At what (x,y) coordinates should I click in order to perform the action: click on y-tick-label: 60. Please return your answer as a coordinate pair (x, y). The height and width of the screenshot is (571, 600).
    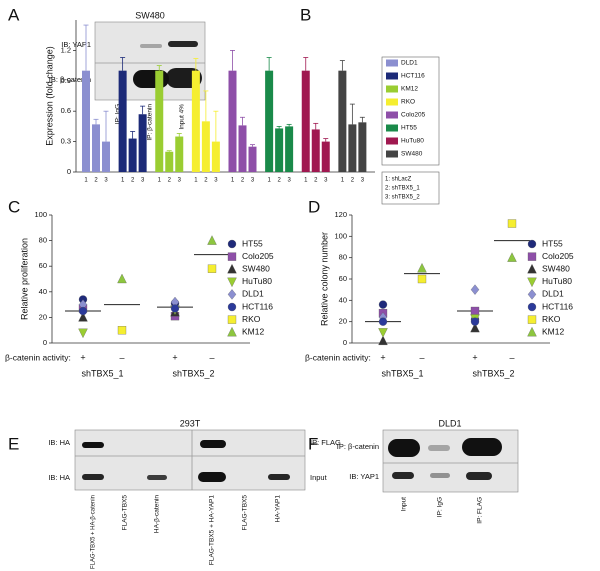
    Looking at the image, I should click on (343, 278).